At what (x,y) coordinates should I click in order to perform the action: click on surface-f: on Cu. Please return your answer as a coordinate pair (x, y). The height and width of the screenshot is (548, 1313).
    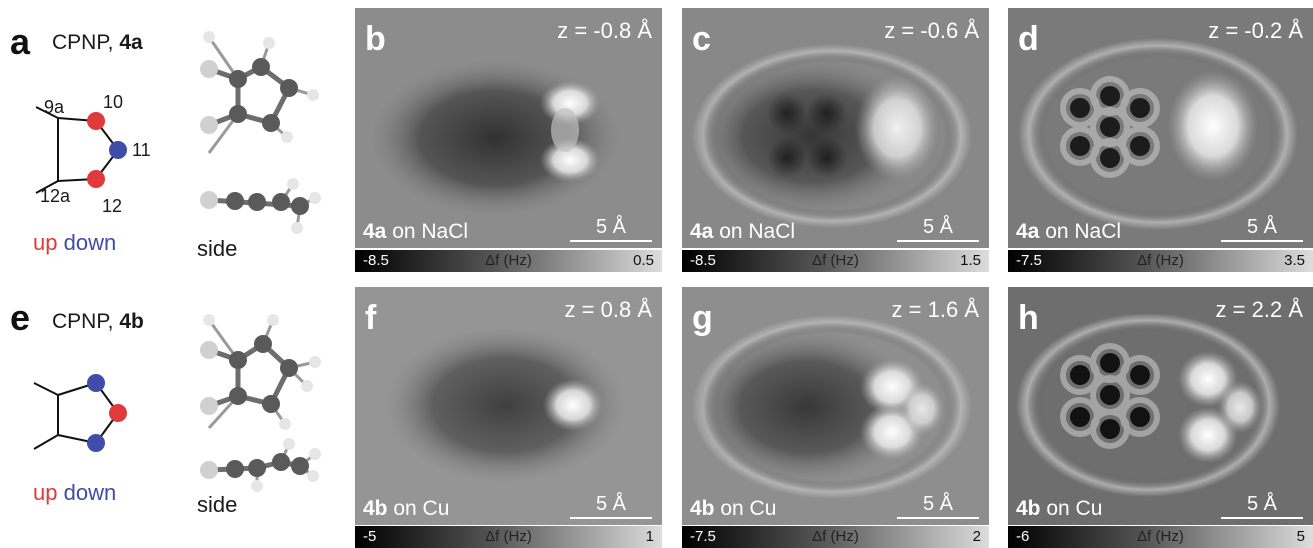
    Looking at the image, I should click on (418, 508).